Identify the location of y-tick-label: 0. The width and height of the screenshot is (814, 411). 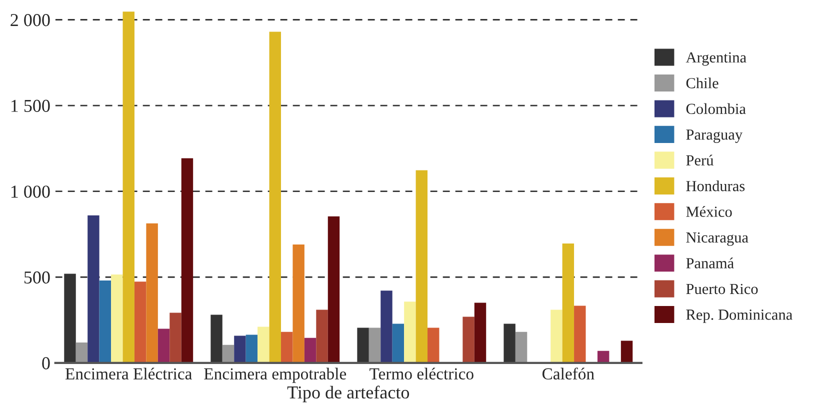
(46, 363).